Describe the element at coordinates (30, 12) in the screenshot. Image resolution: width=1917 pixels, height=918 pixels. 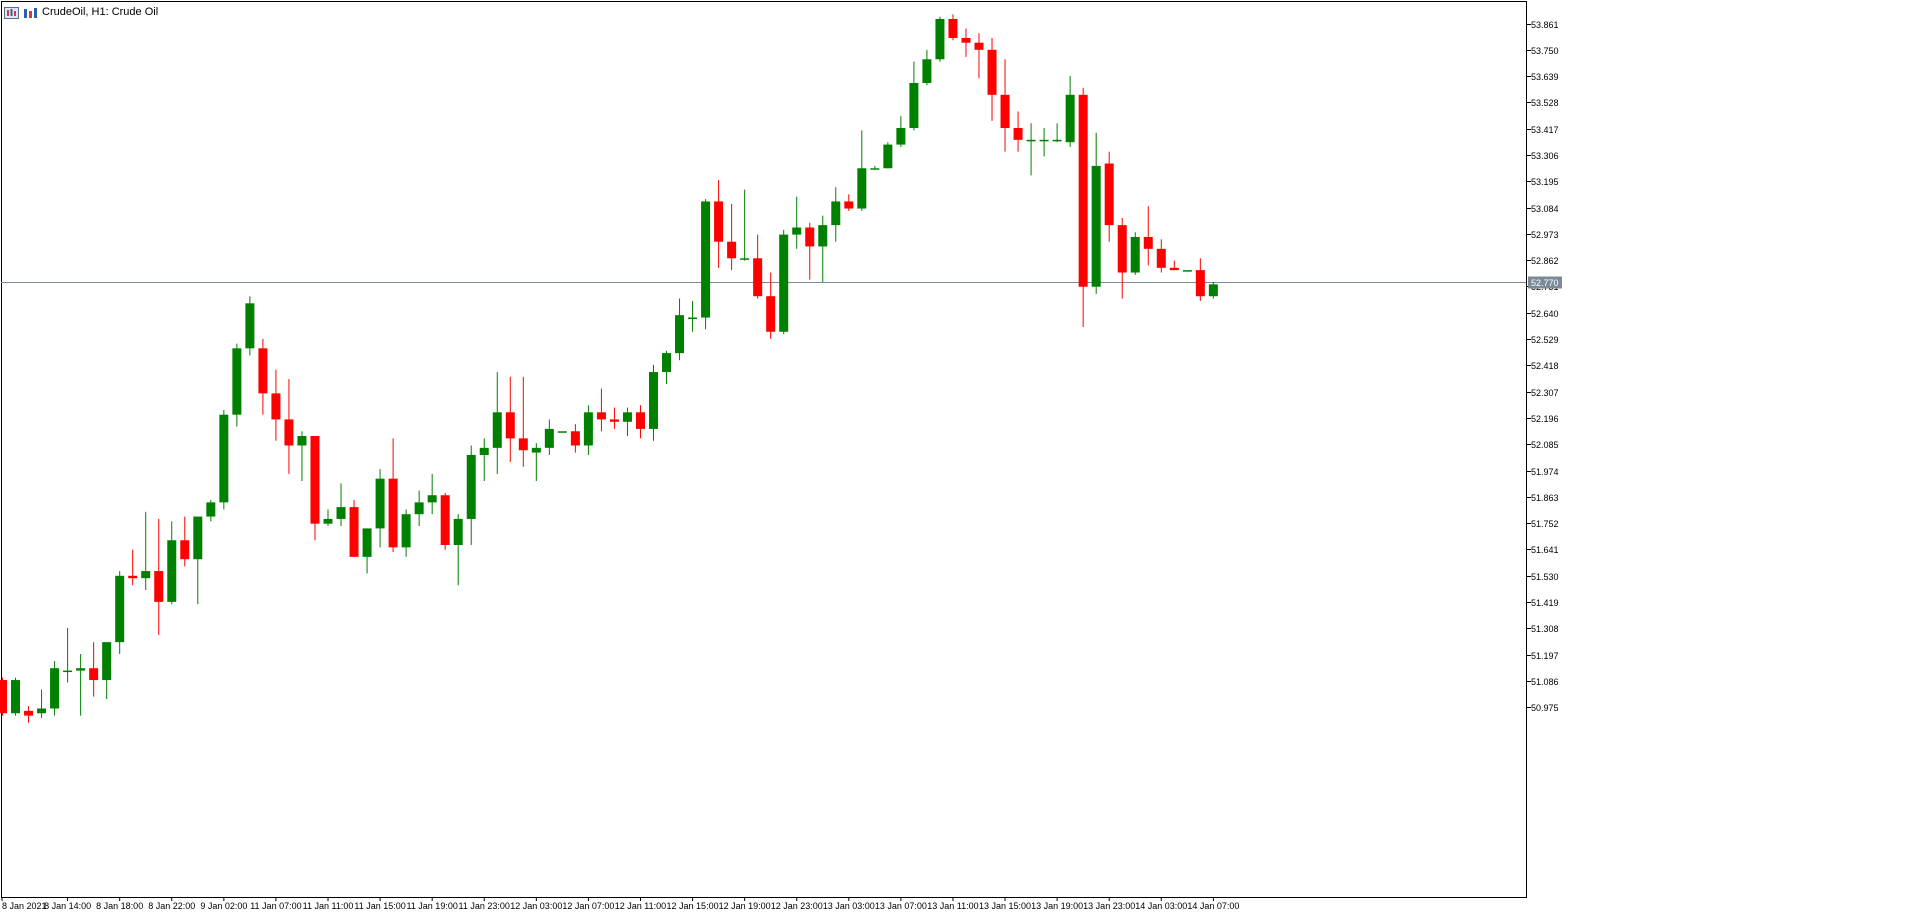
I see `bar-chart-icon` at that location.